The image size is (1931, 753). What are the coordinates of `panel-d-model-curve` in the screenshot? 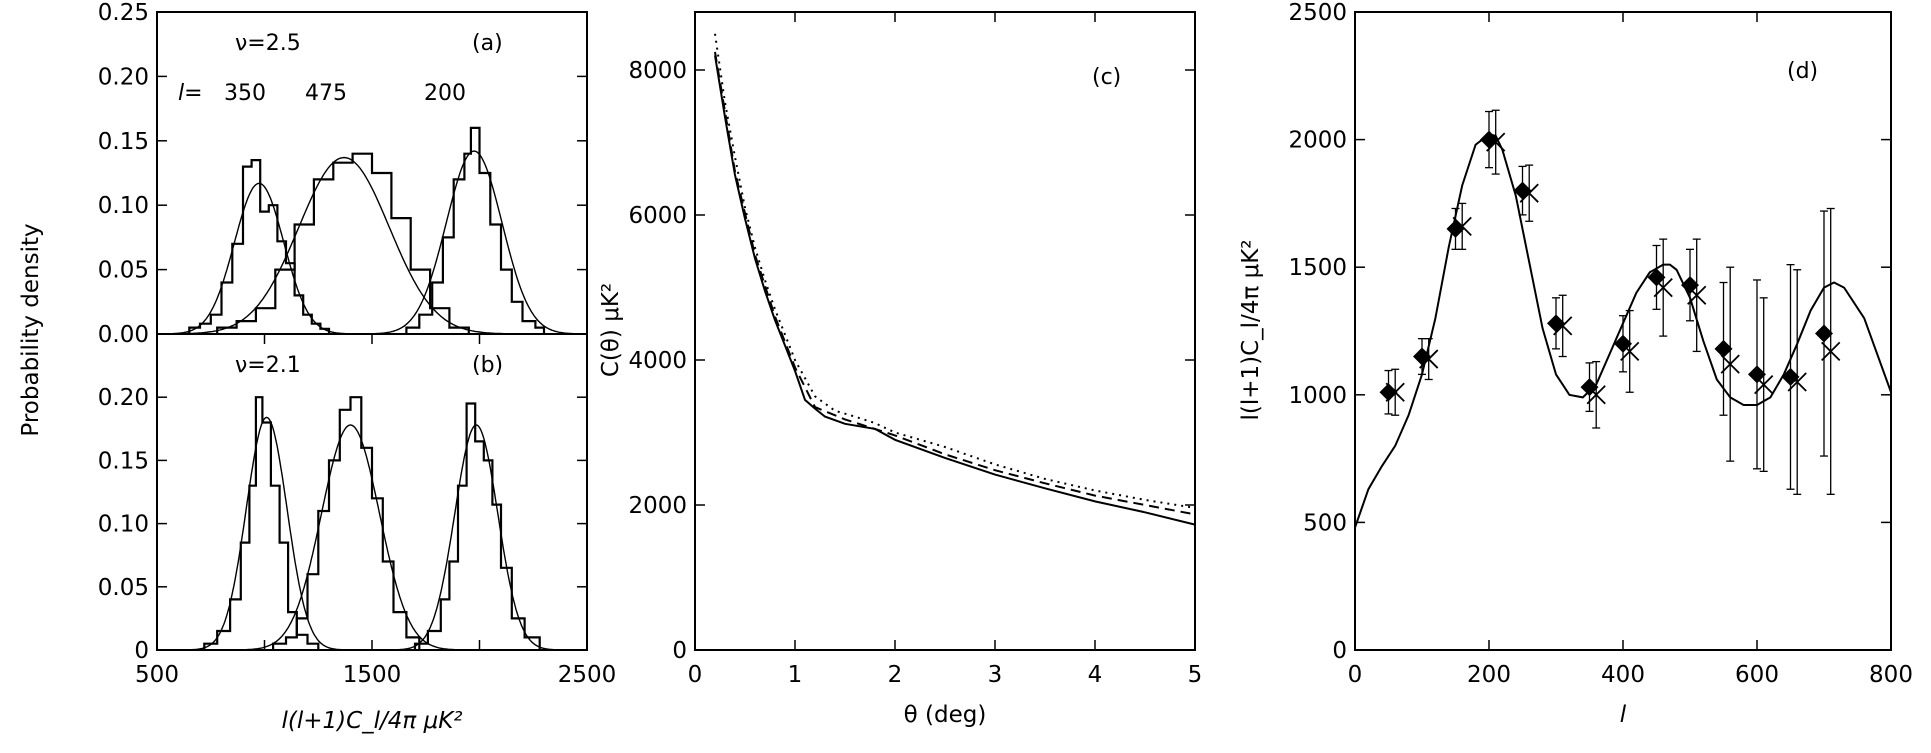 It's located at (1623, 330).